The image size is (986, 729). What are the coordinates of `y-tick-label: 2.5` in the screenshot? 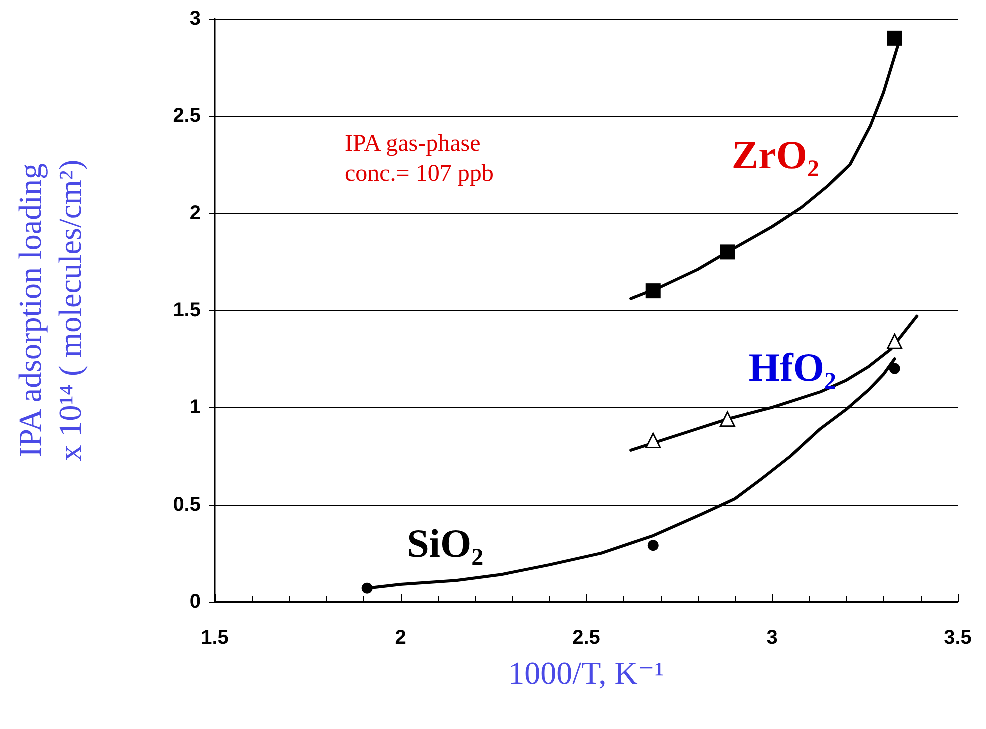 It's located at (187, 116).